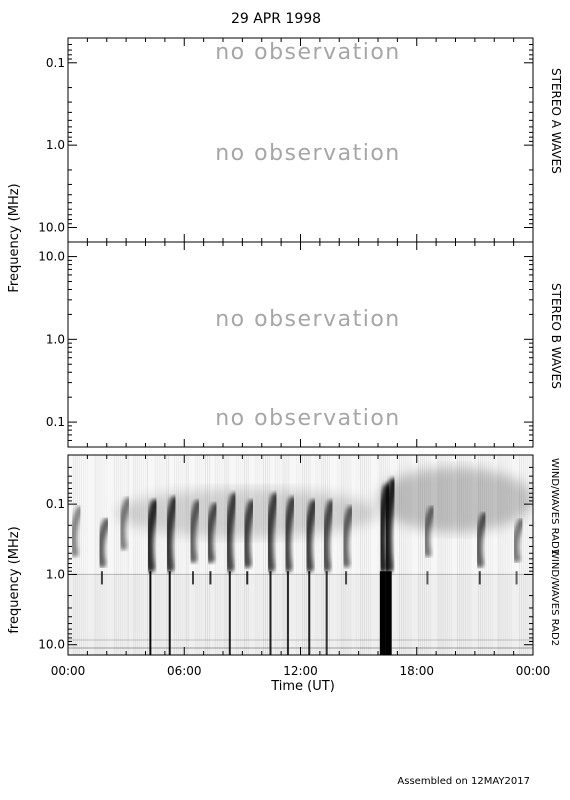  What do you see at coordinates (51, 645) in the screenshot?
I see `wind-y-tick-label: 10.0` at bounding box center [51, 645].